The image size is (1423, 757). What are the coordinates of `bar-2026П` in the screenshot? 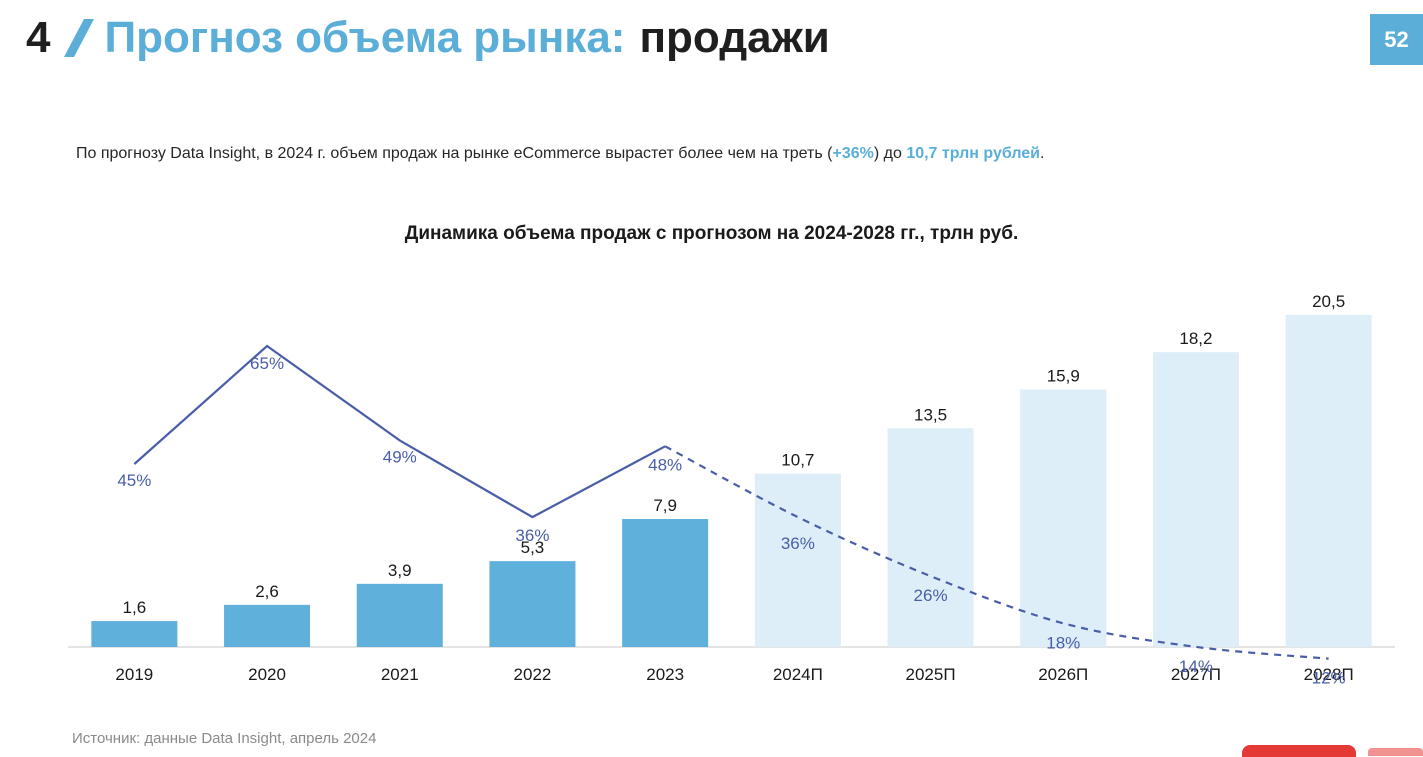 It's located at (1063, 518).